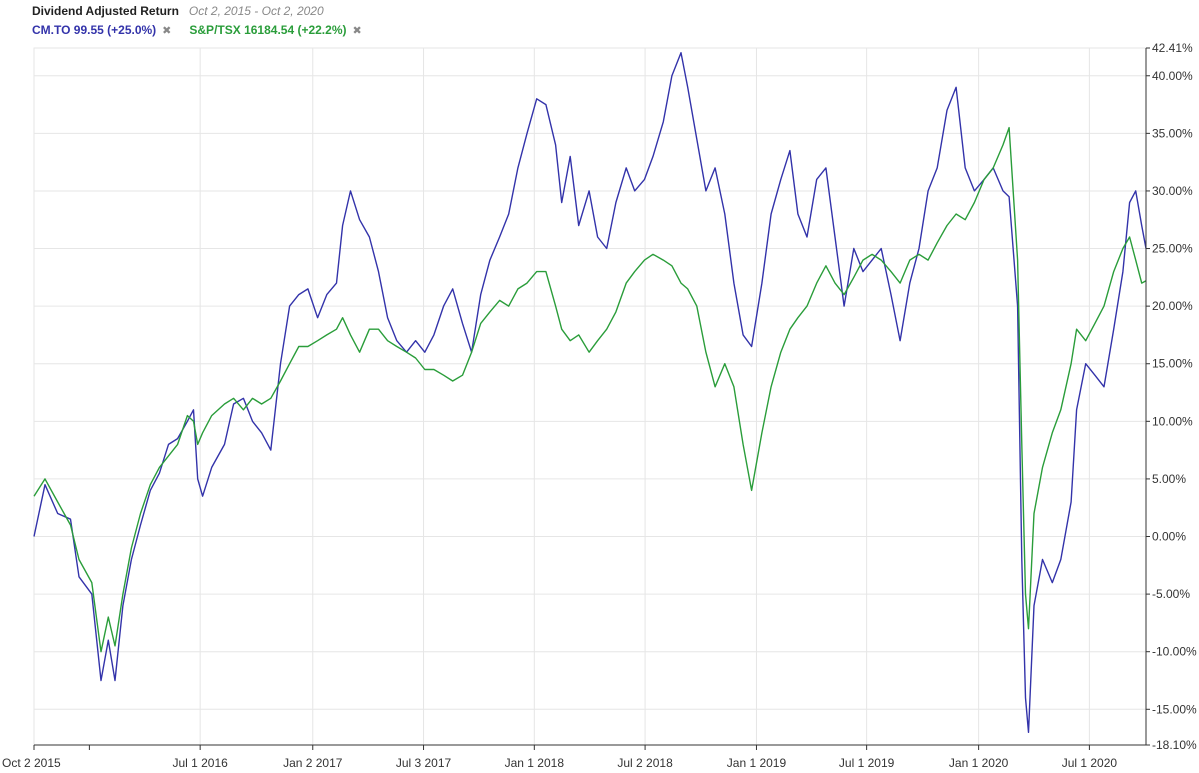  What do you see at coordinates (94, 30) in the screenshot?
I see `legend-label-cm-to: CM.TO 99.55 (+25.0%)` at bounding box center [94, 30].